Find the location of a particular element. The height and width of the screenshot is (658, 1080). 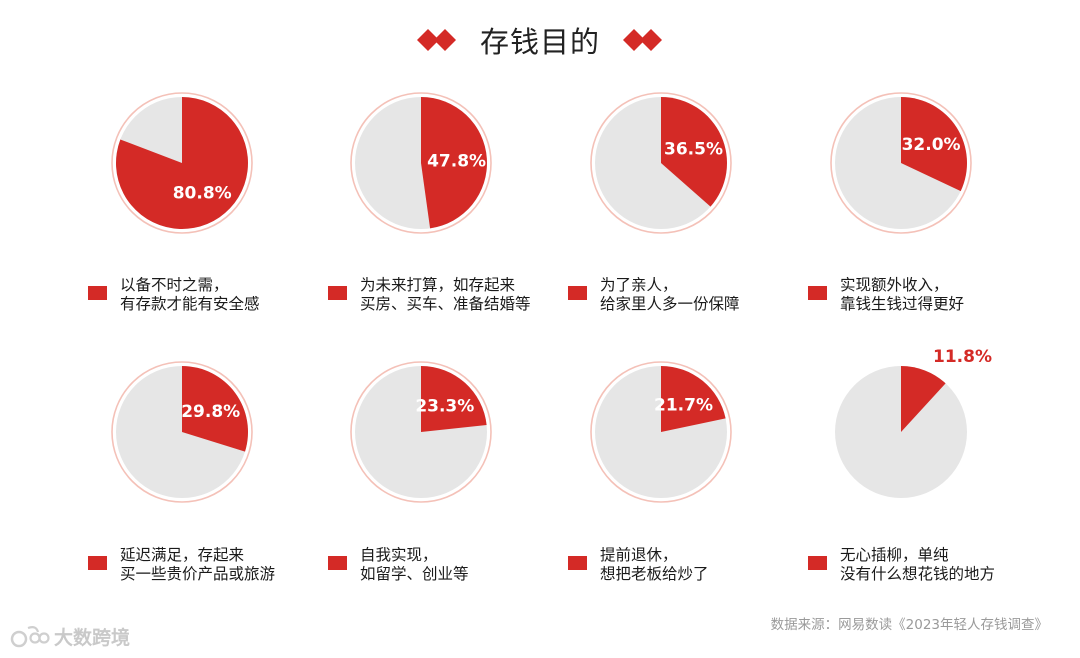

legend-line: 给家里人多一份保障 is located at coordinates (670, 304).